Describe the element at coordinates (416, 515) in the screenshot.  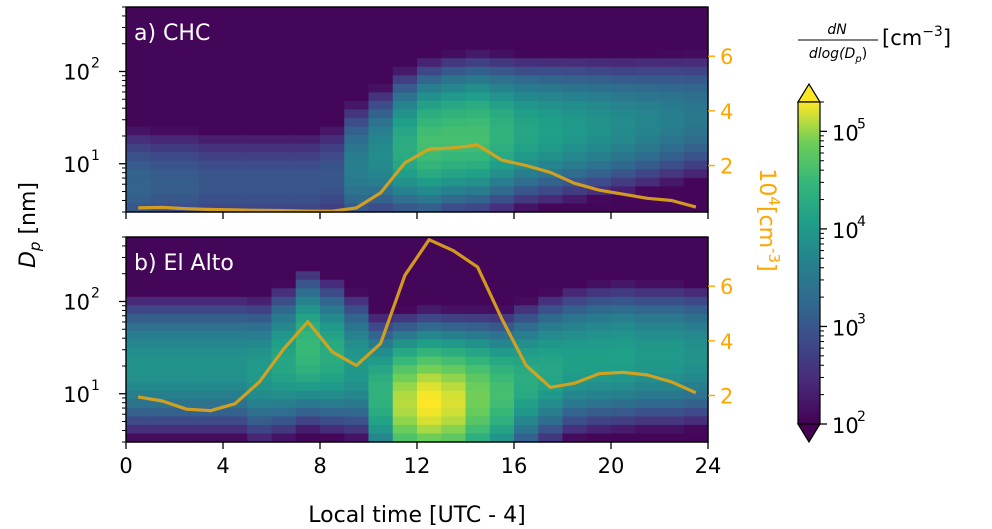
I see `x-axis-label: Local time [UTC - 4]` at that location.